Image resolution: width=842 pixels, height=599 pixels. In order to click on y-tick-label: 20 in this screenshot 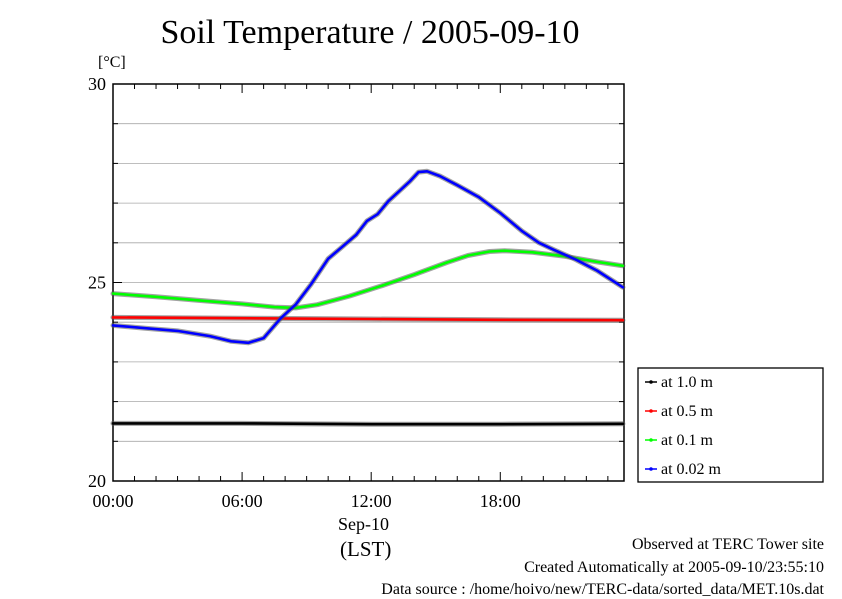, I will do `click(97, 481)`.